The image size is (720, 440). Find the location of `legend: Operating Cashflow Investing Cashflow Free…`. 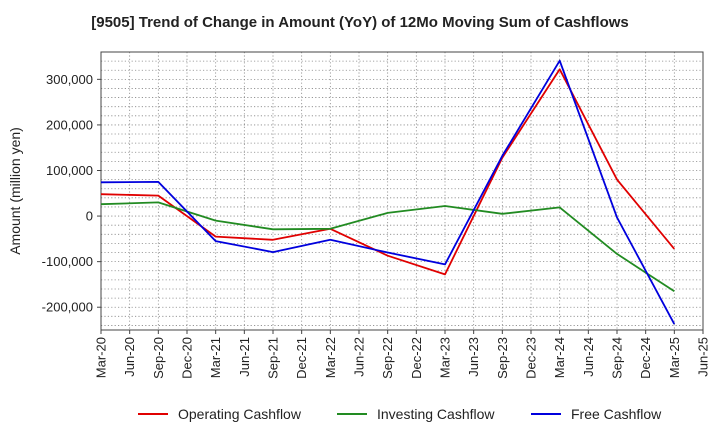

legend: Operating Cashflow Investing Cashflow Free… is located at coordinates (400, 414).